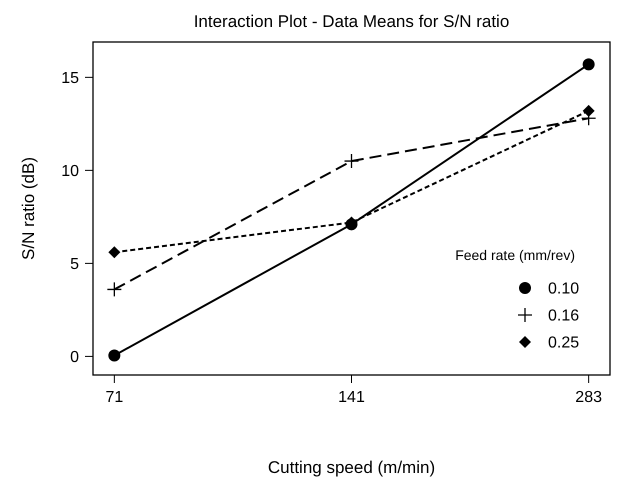 This screenshot has width=625, height=487. What do you see at coordinates (564, 289) in the screenshot?
I see `legend-label: 0.10` at bounding box center [564, 289].